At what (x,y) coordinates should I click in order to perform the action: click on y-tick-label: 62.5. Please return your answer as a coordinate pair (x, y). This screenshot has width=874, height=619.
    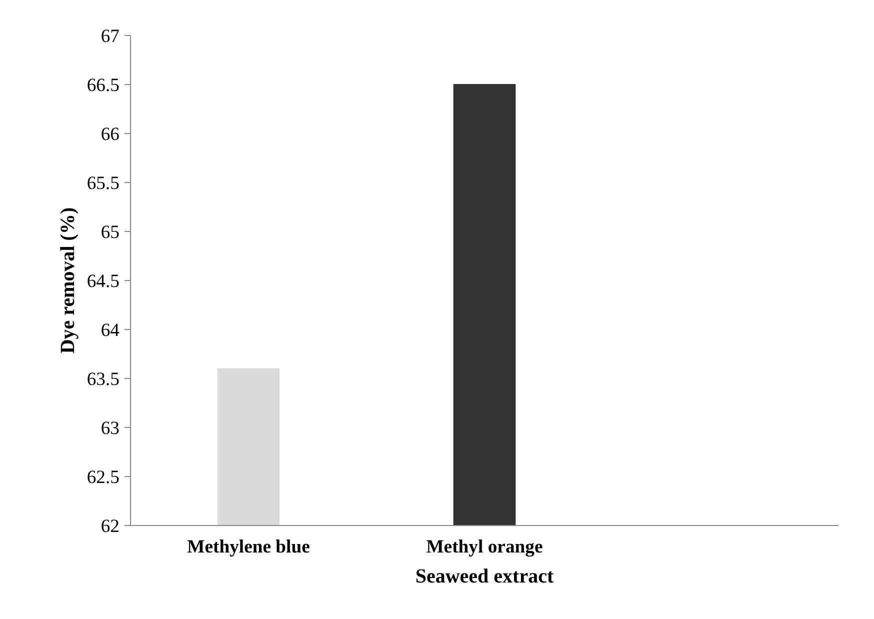
    Looking at the image, I should click on (103, 477).